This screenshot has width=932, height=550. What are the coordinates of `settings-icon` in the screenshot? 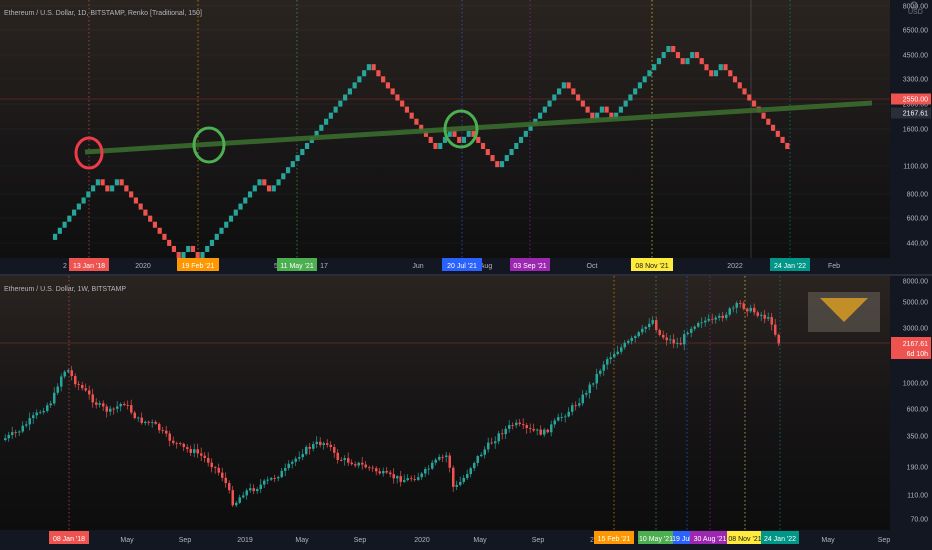 It's located at (914, 5).